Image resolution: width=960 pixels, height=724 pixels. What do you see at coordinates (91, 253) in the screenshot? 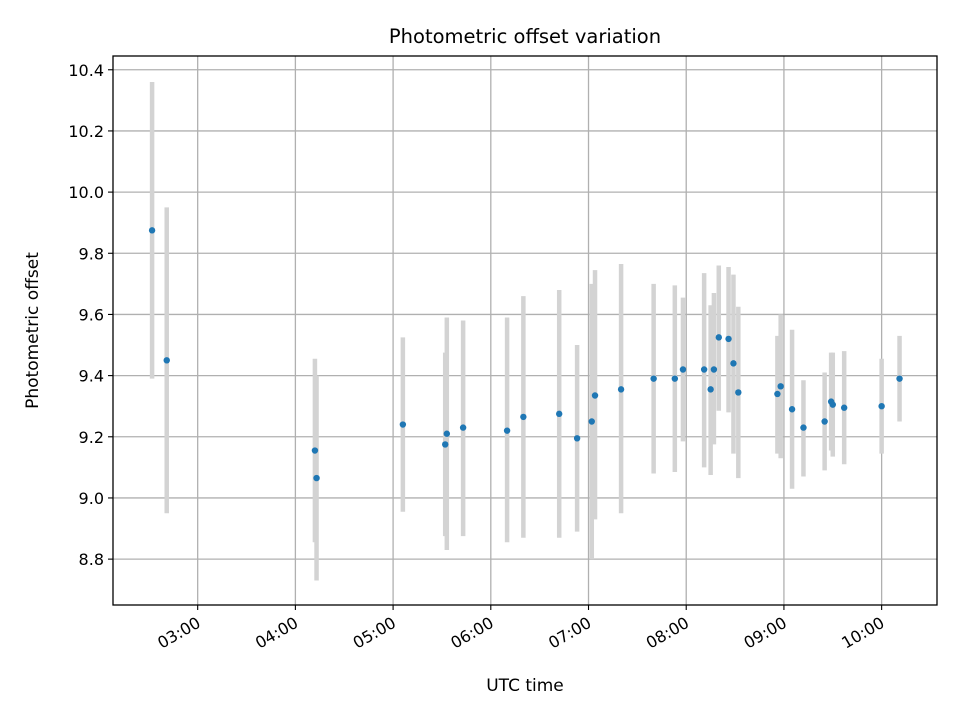
I see `y-tick-label: 9.8` at bounding box center [91, 253].